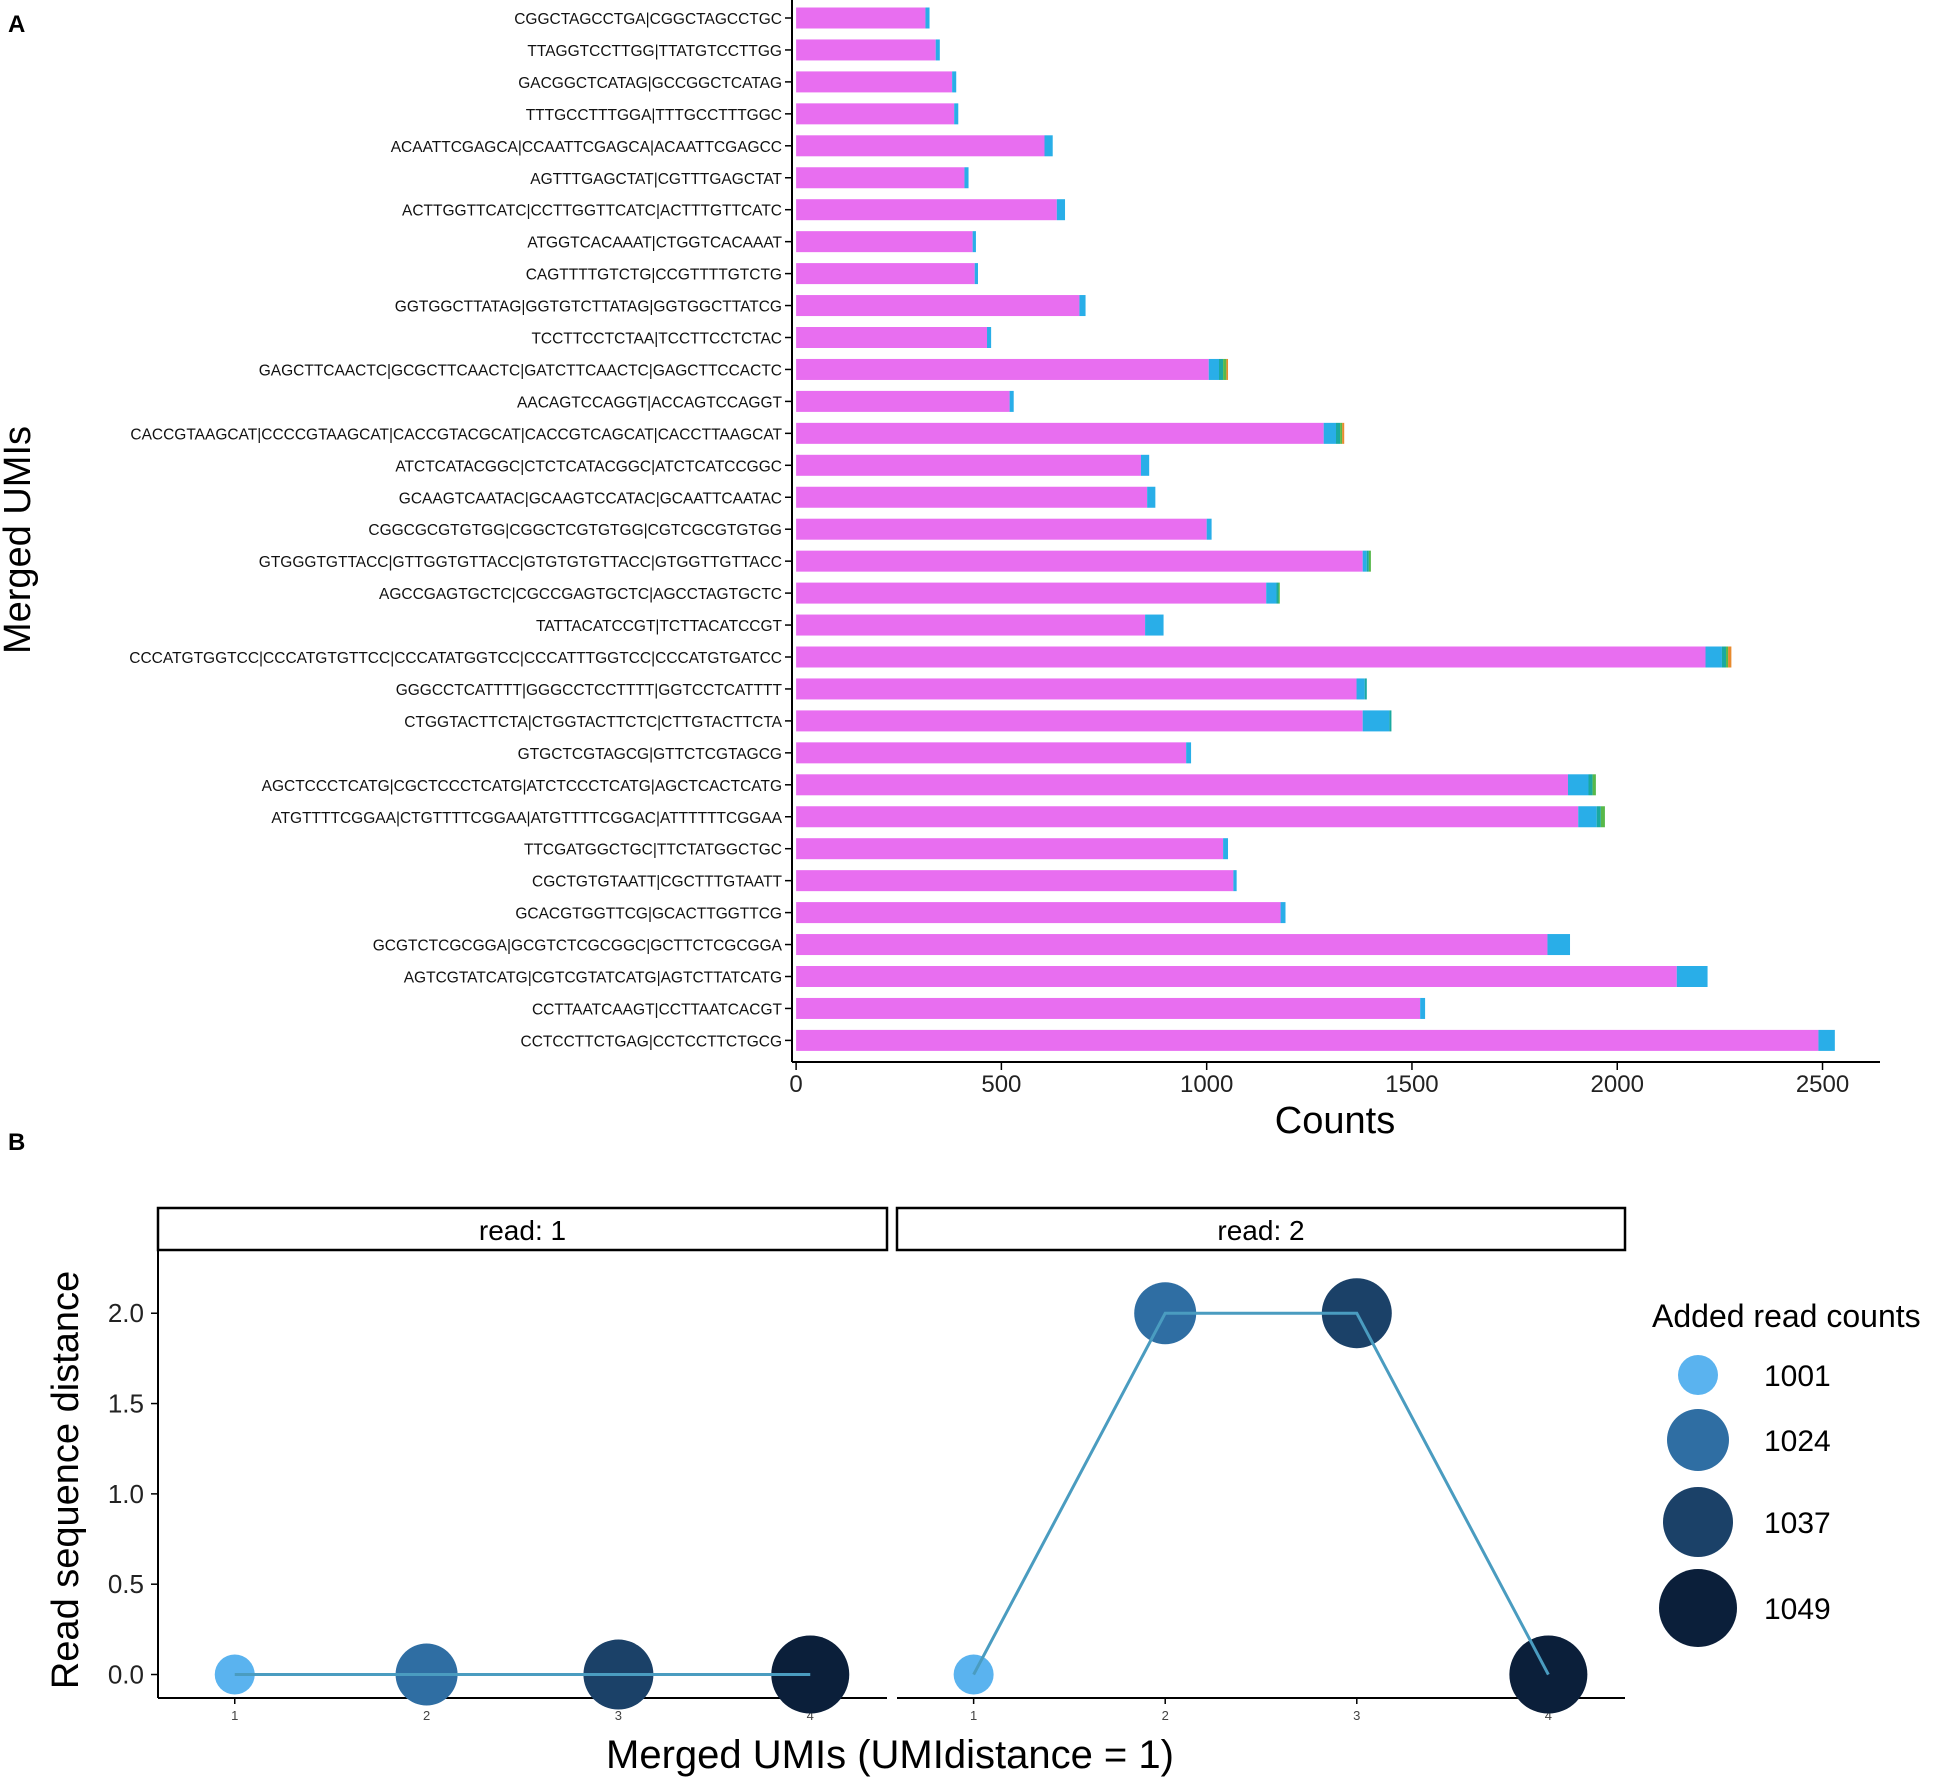 Image resolution: width=1955 pixels, height=1780 pixels. Describe the element at coordinates (588, 307) in the screenshot. I see `category-label: GGTGGCTTATAG|GGTGTCTTATAG|GGTGGCTTATCG` at that location.